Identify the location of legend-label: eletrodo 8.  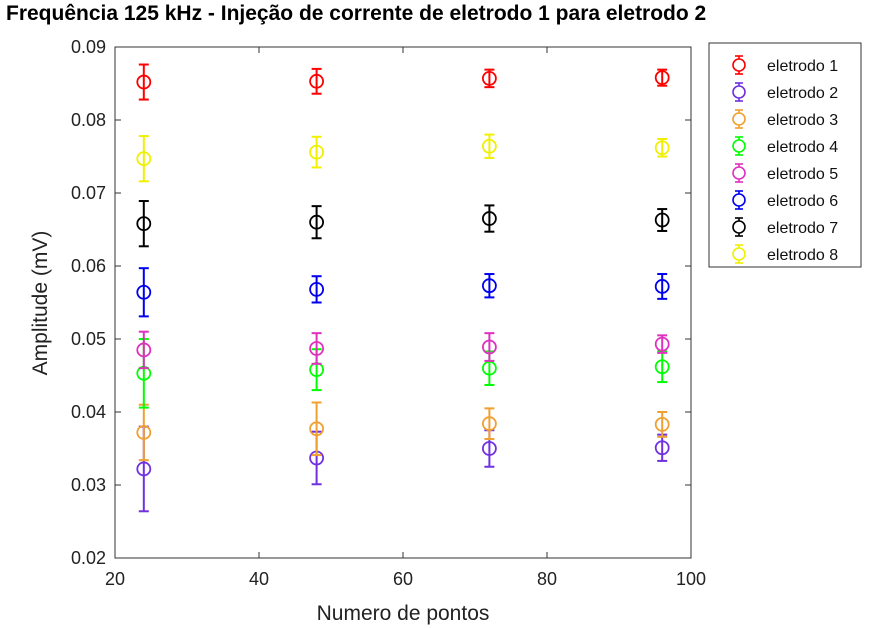
(802, 255).